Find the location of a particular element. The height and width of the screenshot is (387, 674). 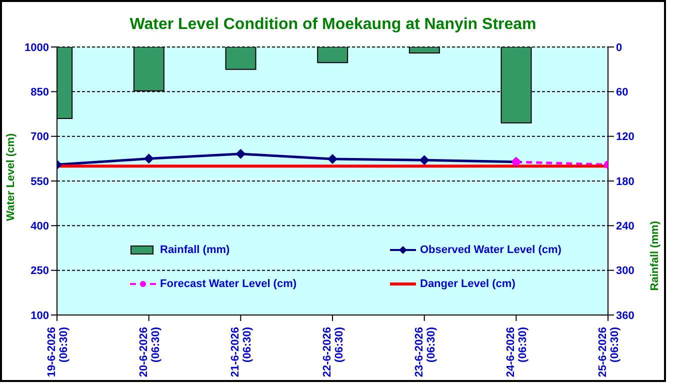

y2-tick-label: 360 is located at coordinates (625, 316).